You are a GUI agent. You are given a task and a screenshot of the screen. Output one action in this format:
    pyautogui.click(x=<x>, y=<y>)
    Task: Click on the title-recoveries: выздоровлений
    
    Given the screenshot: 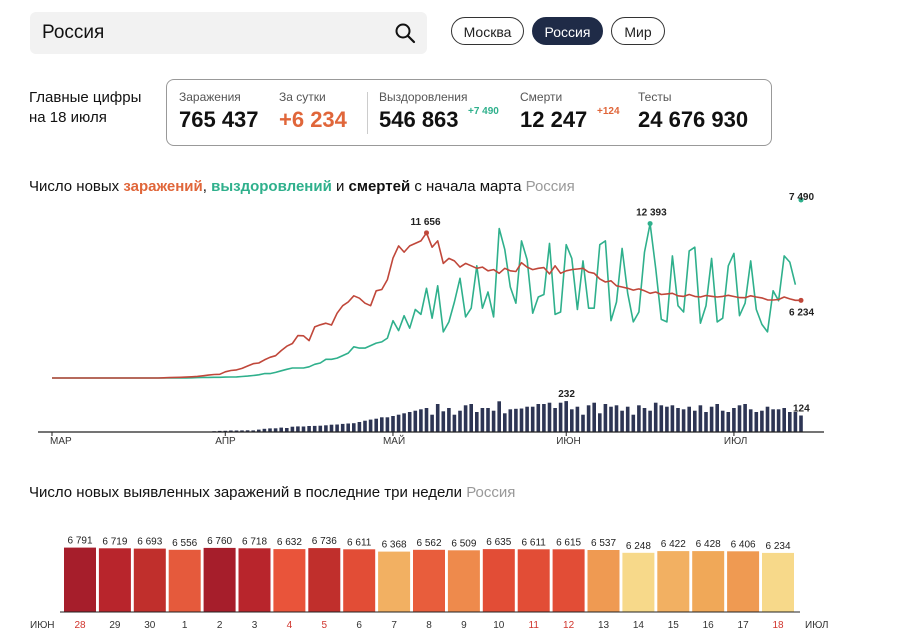 What is the action you would take?
    pyautogui.click(x=271, y=186)
    